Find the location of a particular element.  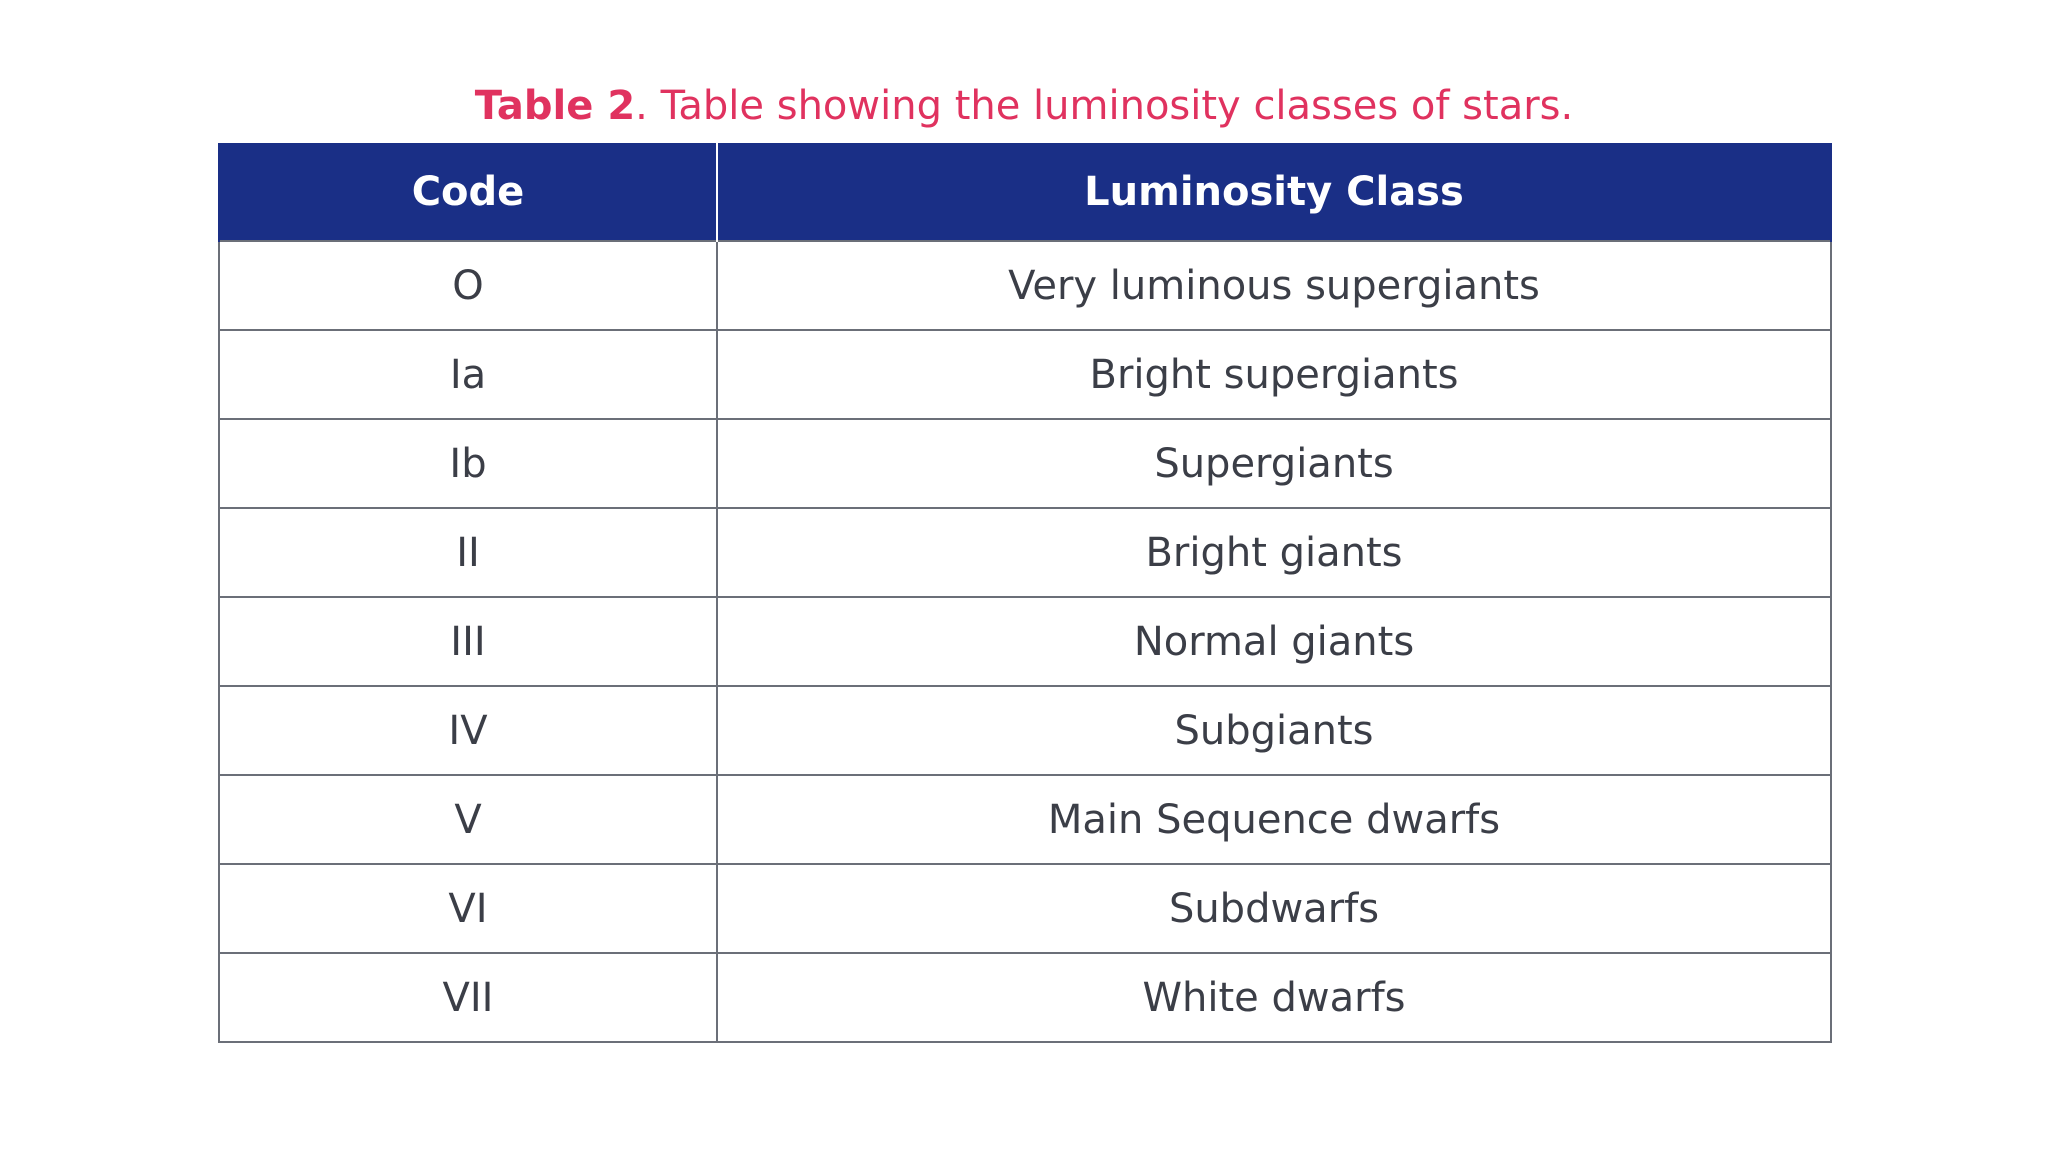

header-luminosity-class: Luminosity Class is located at coordinates (1274, 192).